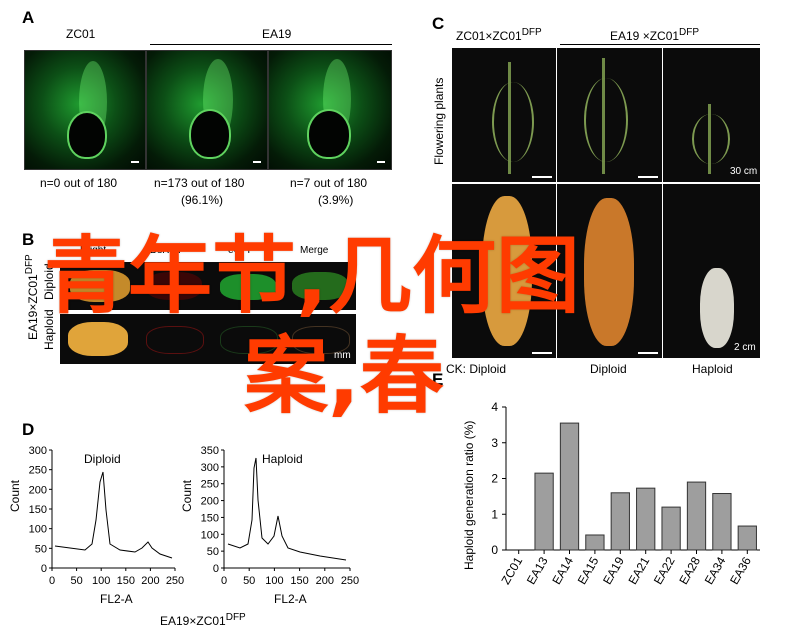  Describe the element at coordinates (494, 443) in the screenshot. I see `bar-chart-ytick-label: 3` at that location.